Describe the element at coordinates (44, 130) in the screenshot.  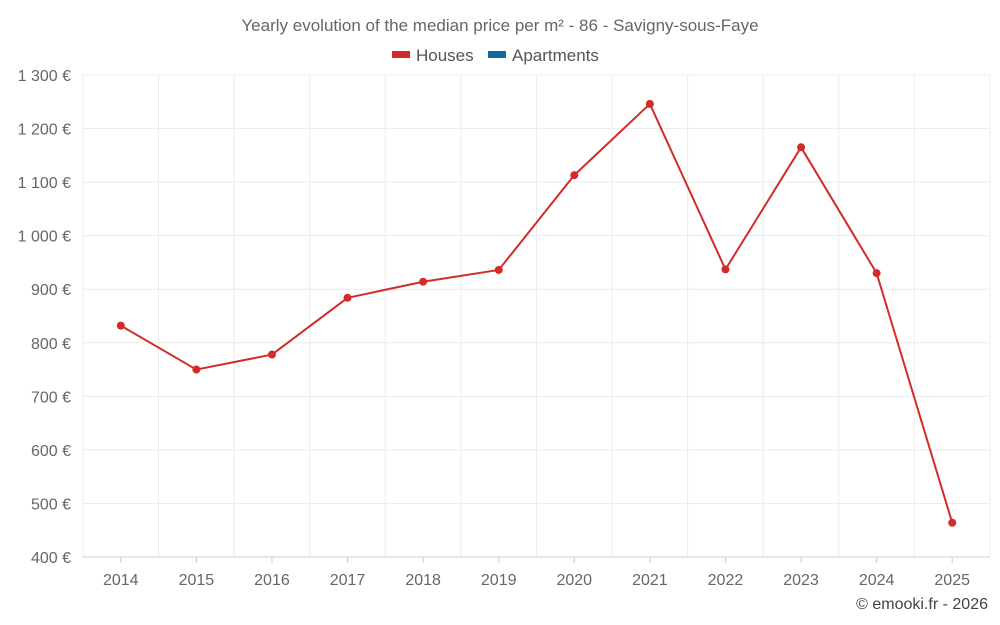
I see `y-tick-label: 1 200 €` at that location.